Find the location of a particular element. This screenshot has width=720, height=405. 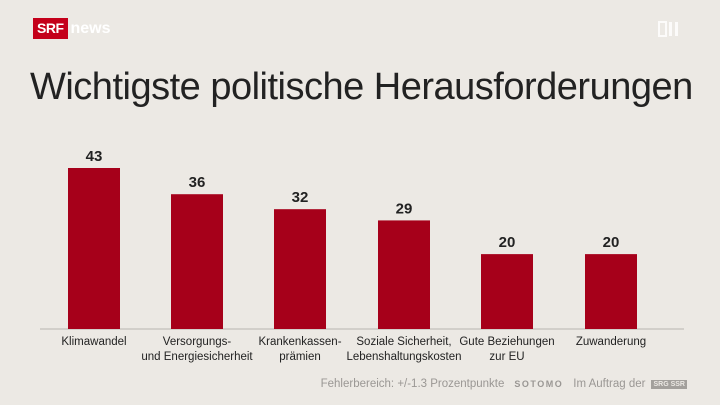

category-label: Zuwanderung is located at coordinates (611, 342).